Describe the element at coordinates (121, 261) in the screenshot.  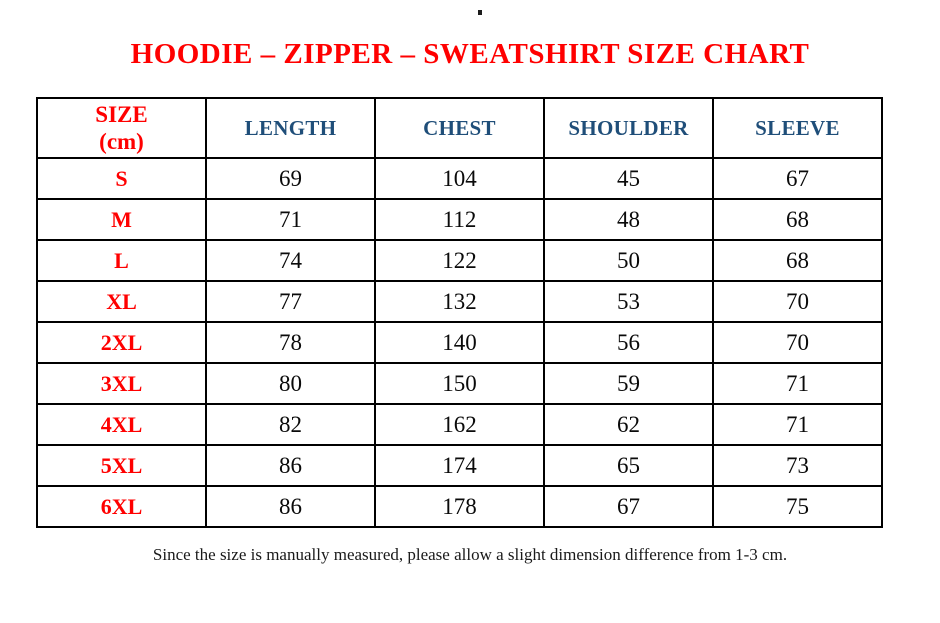
I see `size-cell: L` at that location.